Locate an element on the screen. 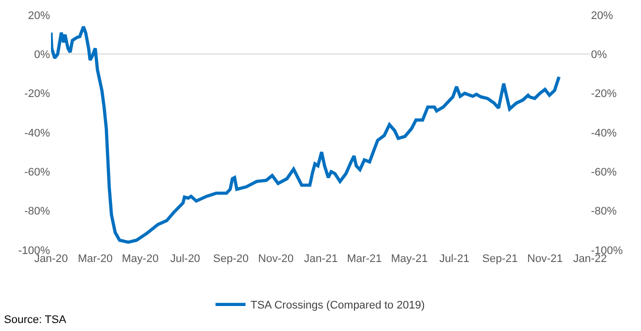 This screenshot has width=641, height=331. y-tick-label: -20% is located at coordinates (37, 94).